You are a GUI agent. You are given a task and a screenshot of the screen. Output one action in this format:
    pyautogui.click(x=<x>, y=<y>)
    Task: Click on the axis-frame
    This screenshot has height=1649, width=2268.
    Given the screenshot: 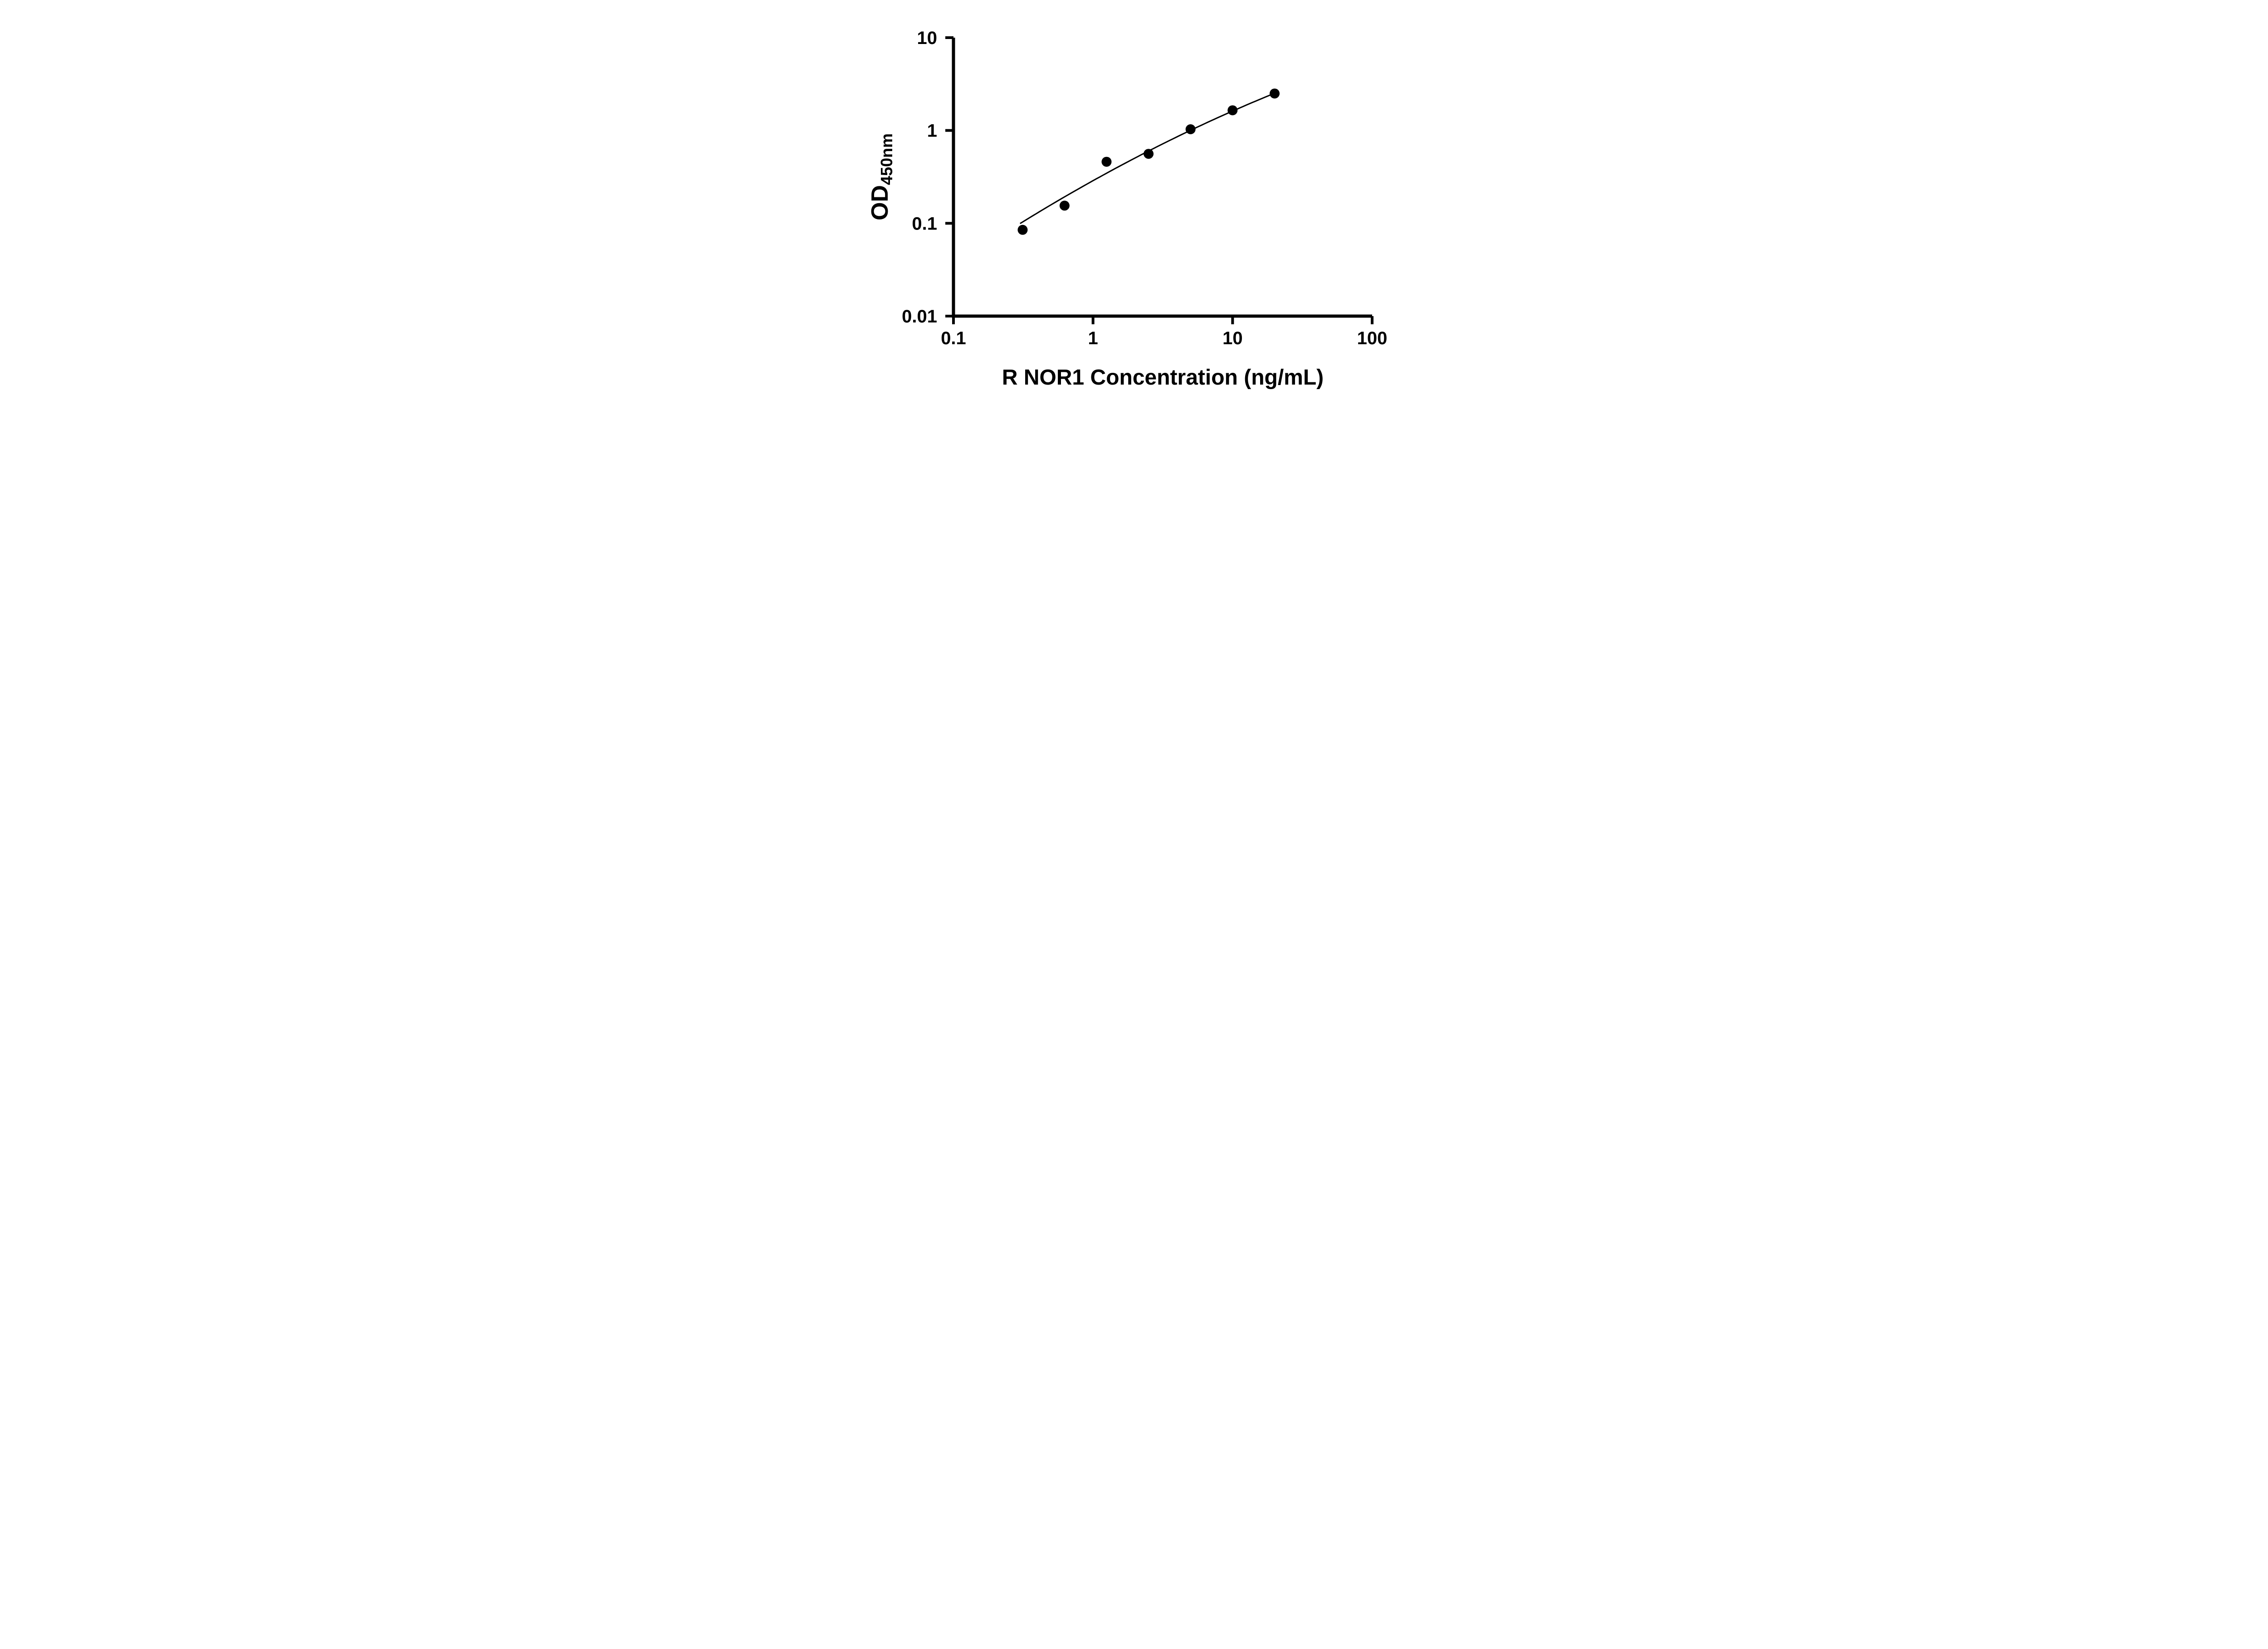 What is the action you would take?
    pyautogui.click(x=1162, y=178)
    